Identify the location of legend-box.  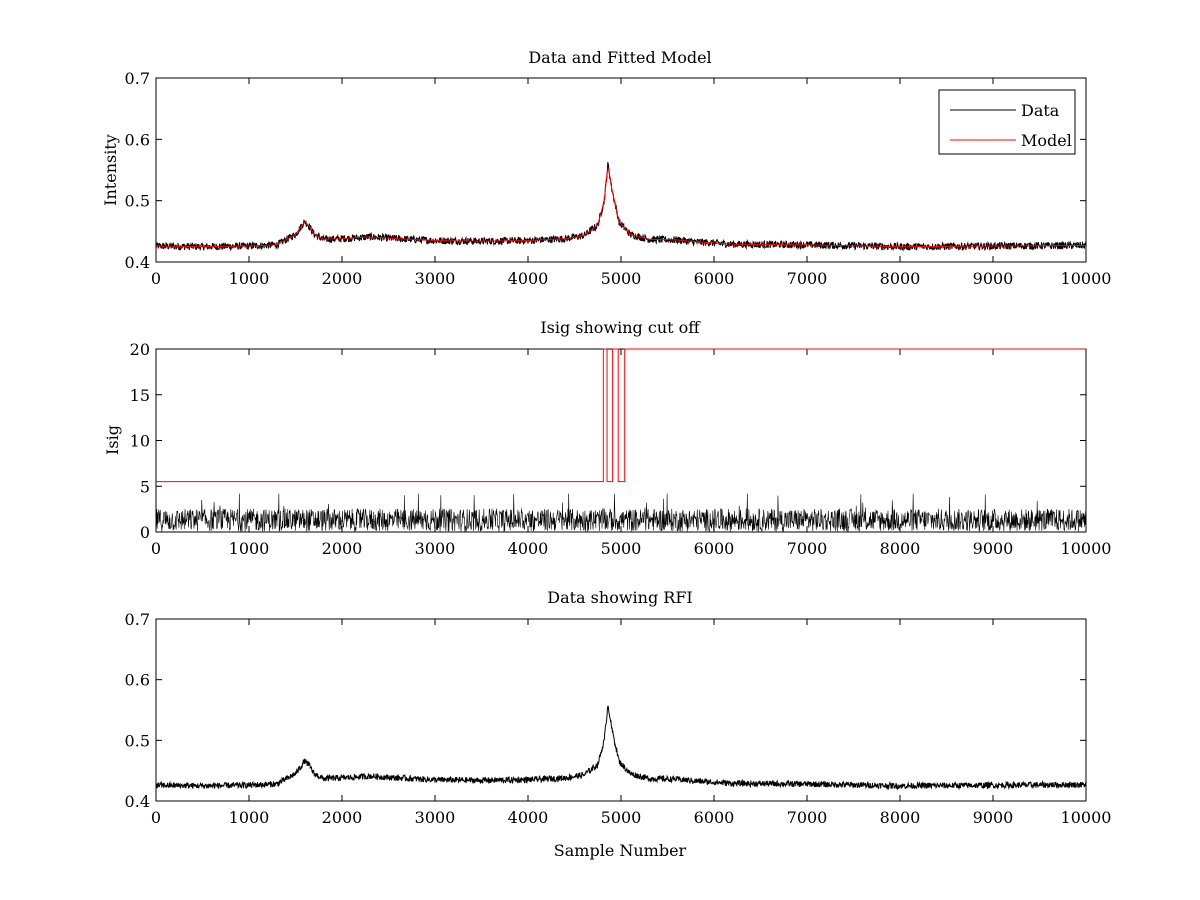
(1007, 122).